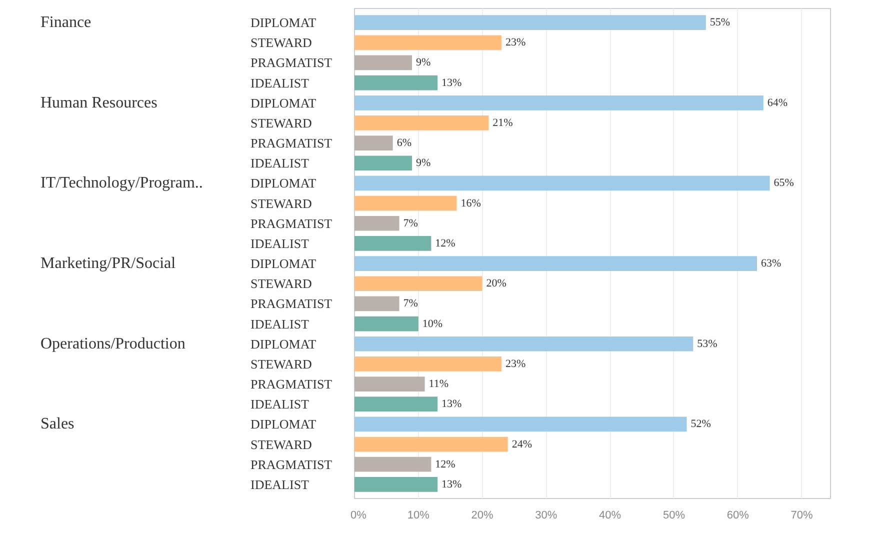 Image resolution: width=880 pixels, height=540 pixels. I want to click on data-label: 63%, so click(771, 264).